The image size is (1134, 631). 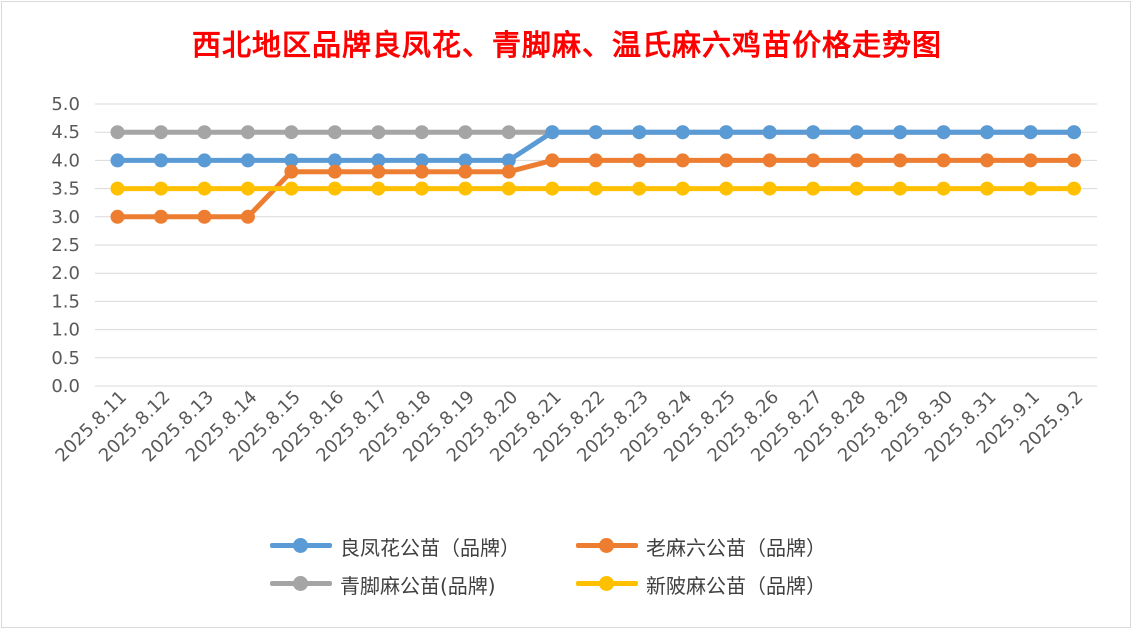 What do you see at coordinates (65, 301) in the screenshot?
I see `y-tick-label: 1.5` at bounding box center [65, 301].